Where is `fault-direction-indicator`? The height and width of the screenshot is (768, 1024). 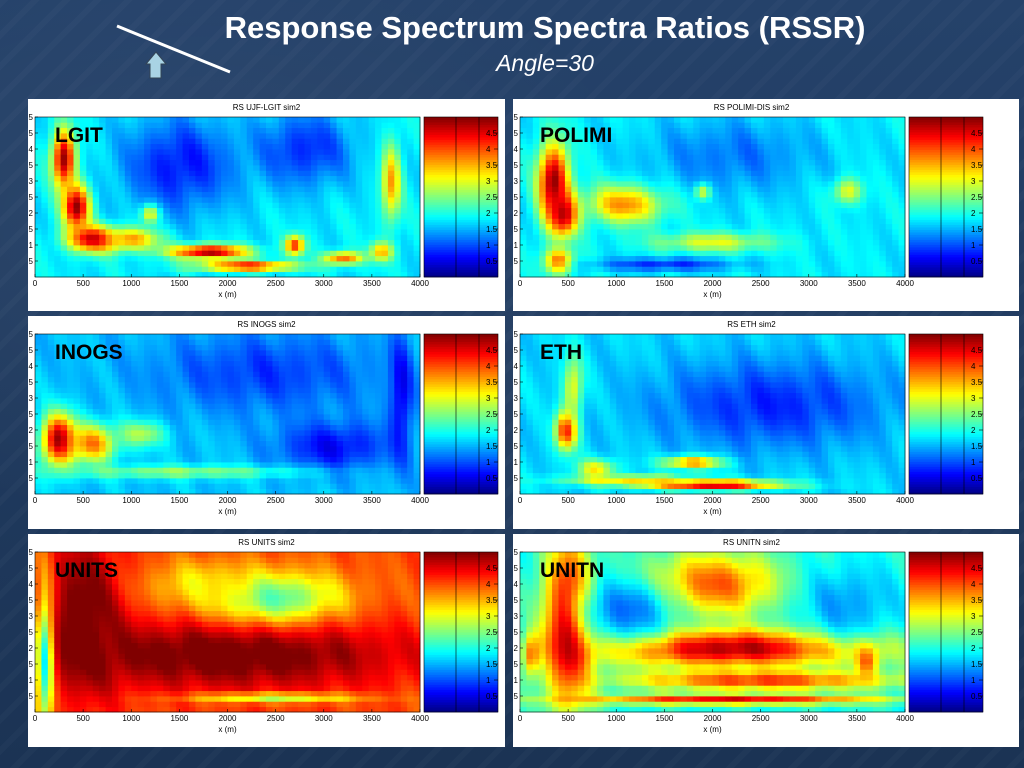
fault-direction-indicator is located at coordinates (173, 51).